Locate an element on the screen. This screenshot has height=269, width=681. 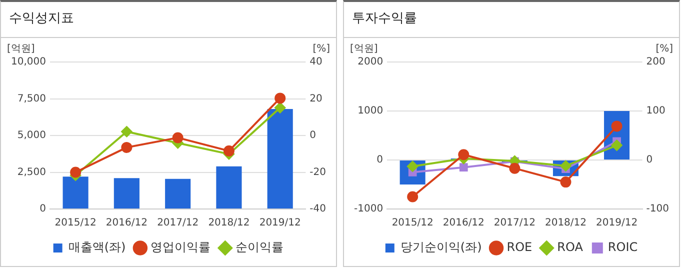
y2-tick-label: -40 is located at coordinates (318, 209).